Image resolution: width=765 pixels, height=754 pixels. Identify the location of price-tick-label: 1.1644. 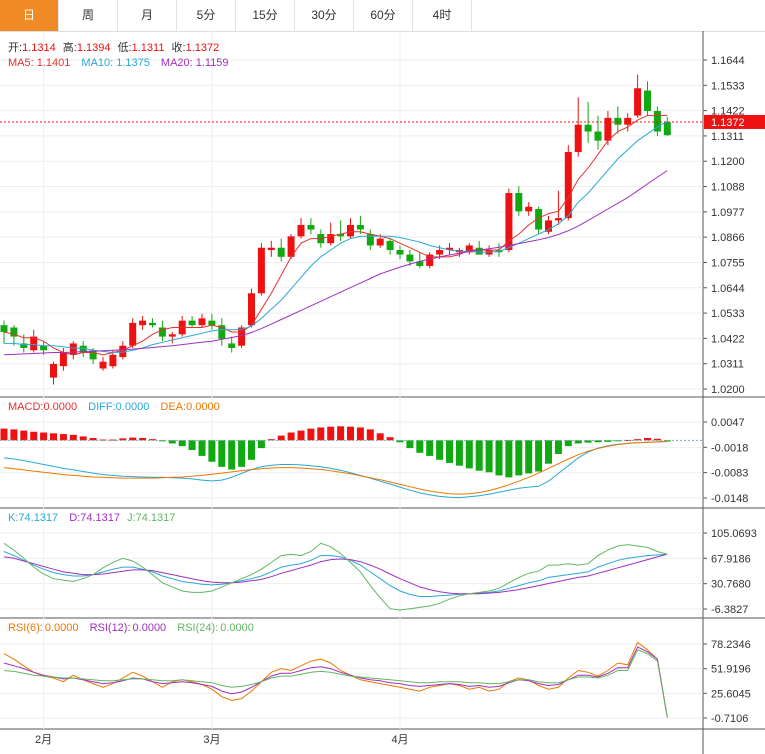
(728, 61).